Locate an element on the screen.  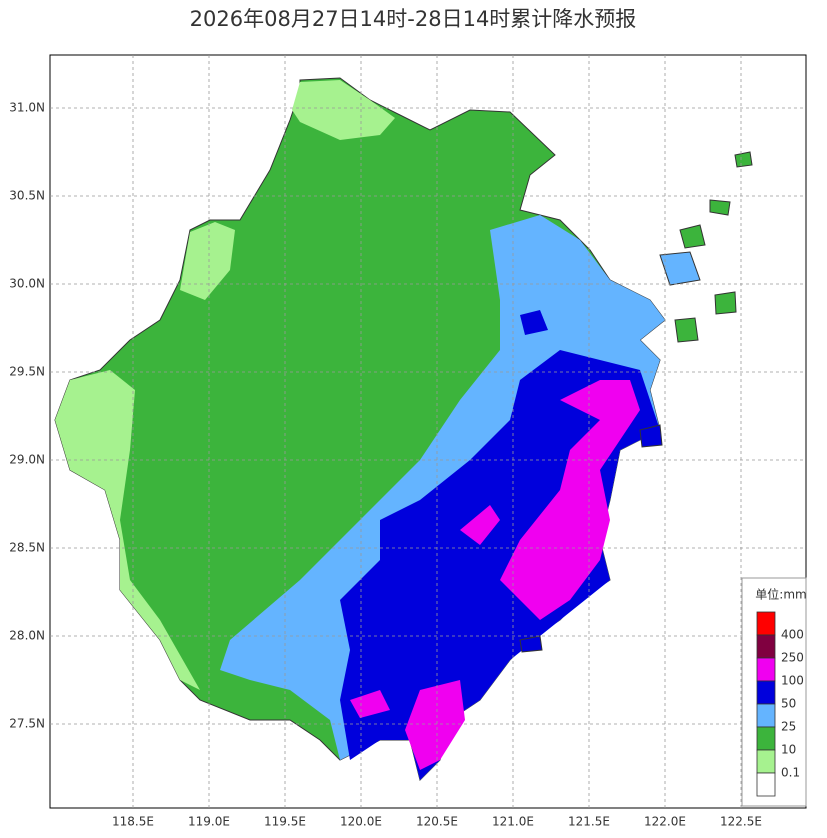
heavy-spot is located at coordinates (534, 322).